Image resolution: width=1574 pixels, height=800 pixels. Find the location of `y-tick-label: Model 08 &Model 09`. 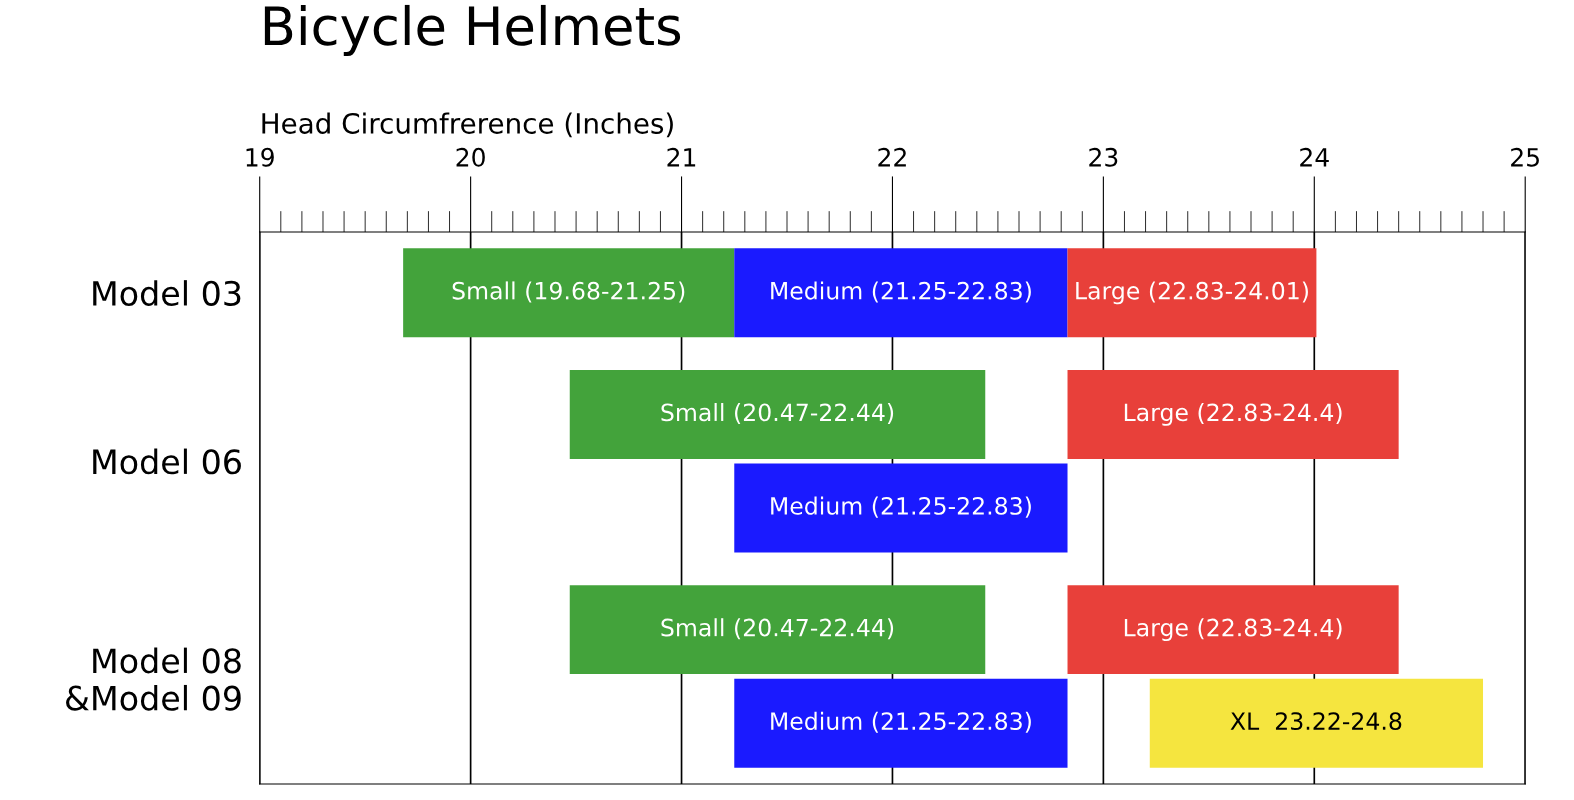

y-tick-label: Model 08 &Model 09 is located at coordinates (153, 679).